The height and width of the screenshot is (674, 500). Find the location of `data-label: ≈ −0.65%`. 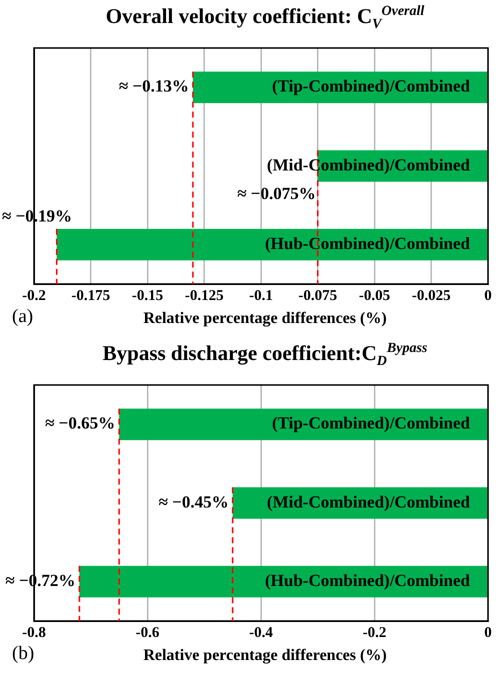

data-label: ≈ −0.65% is located at coordinates (80, 423).